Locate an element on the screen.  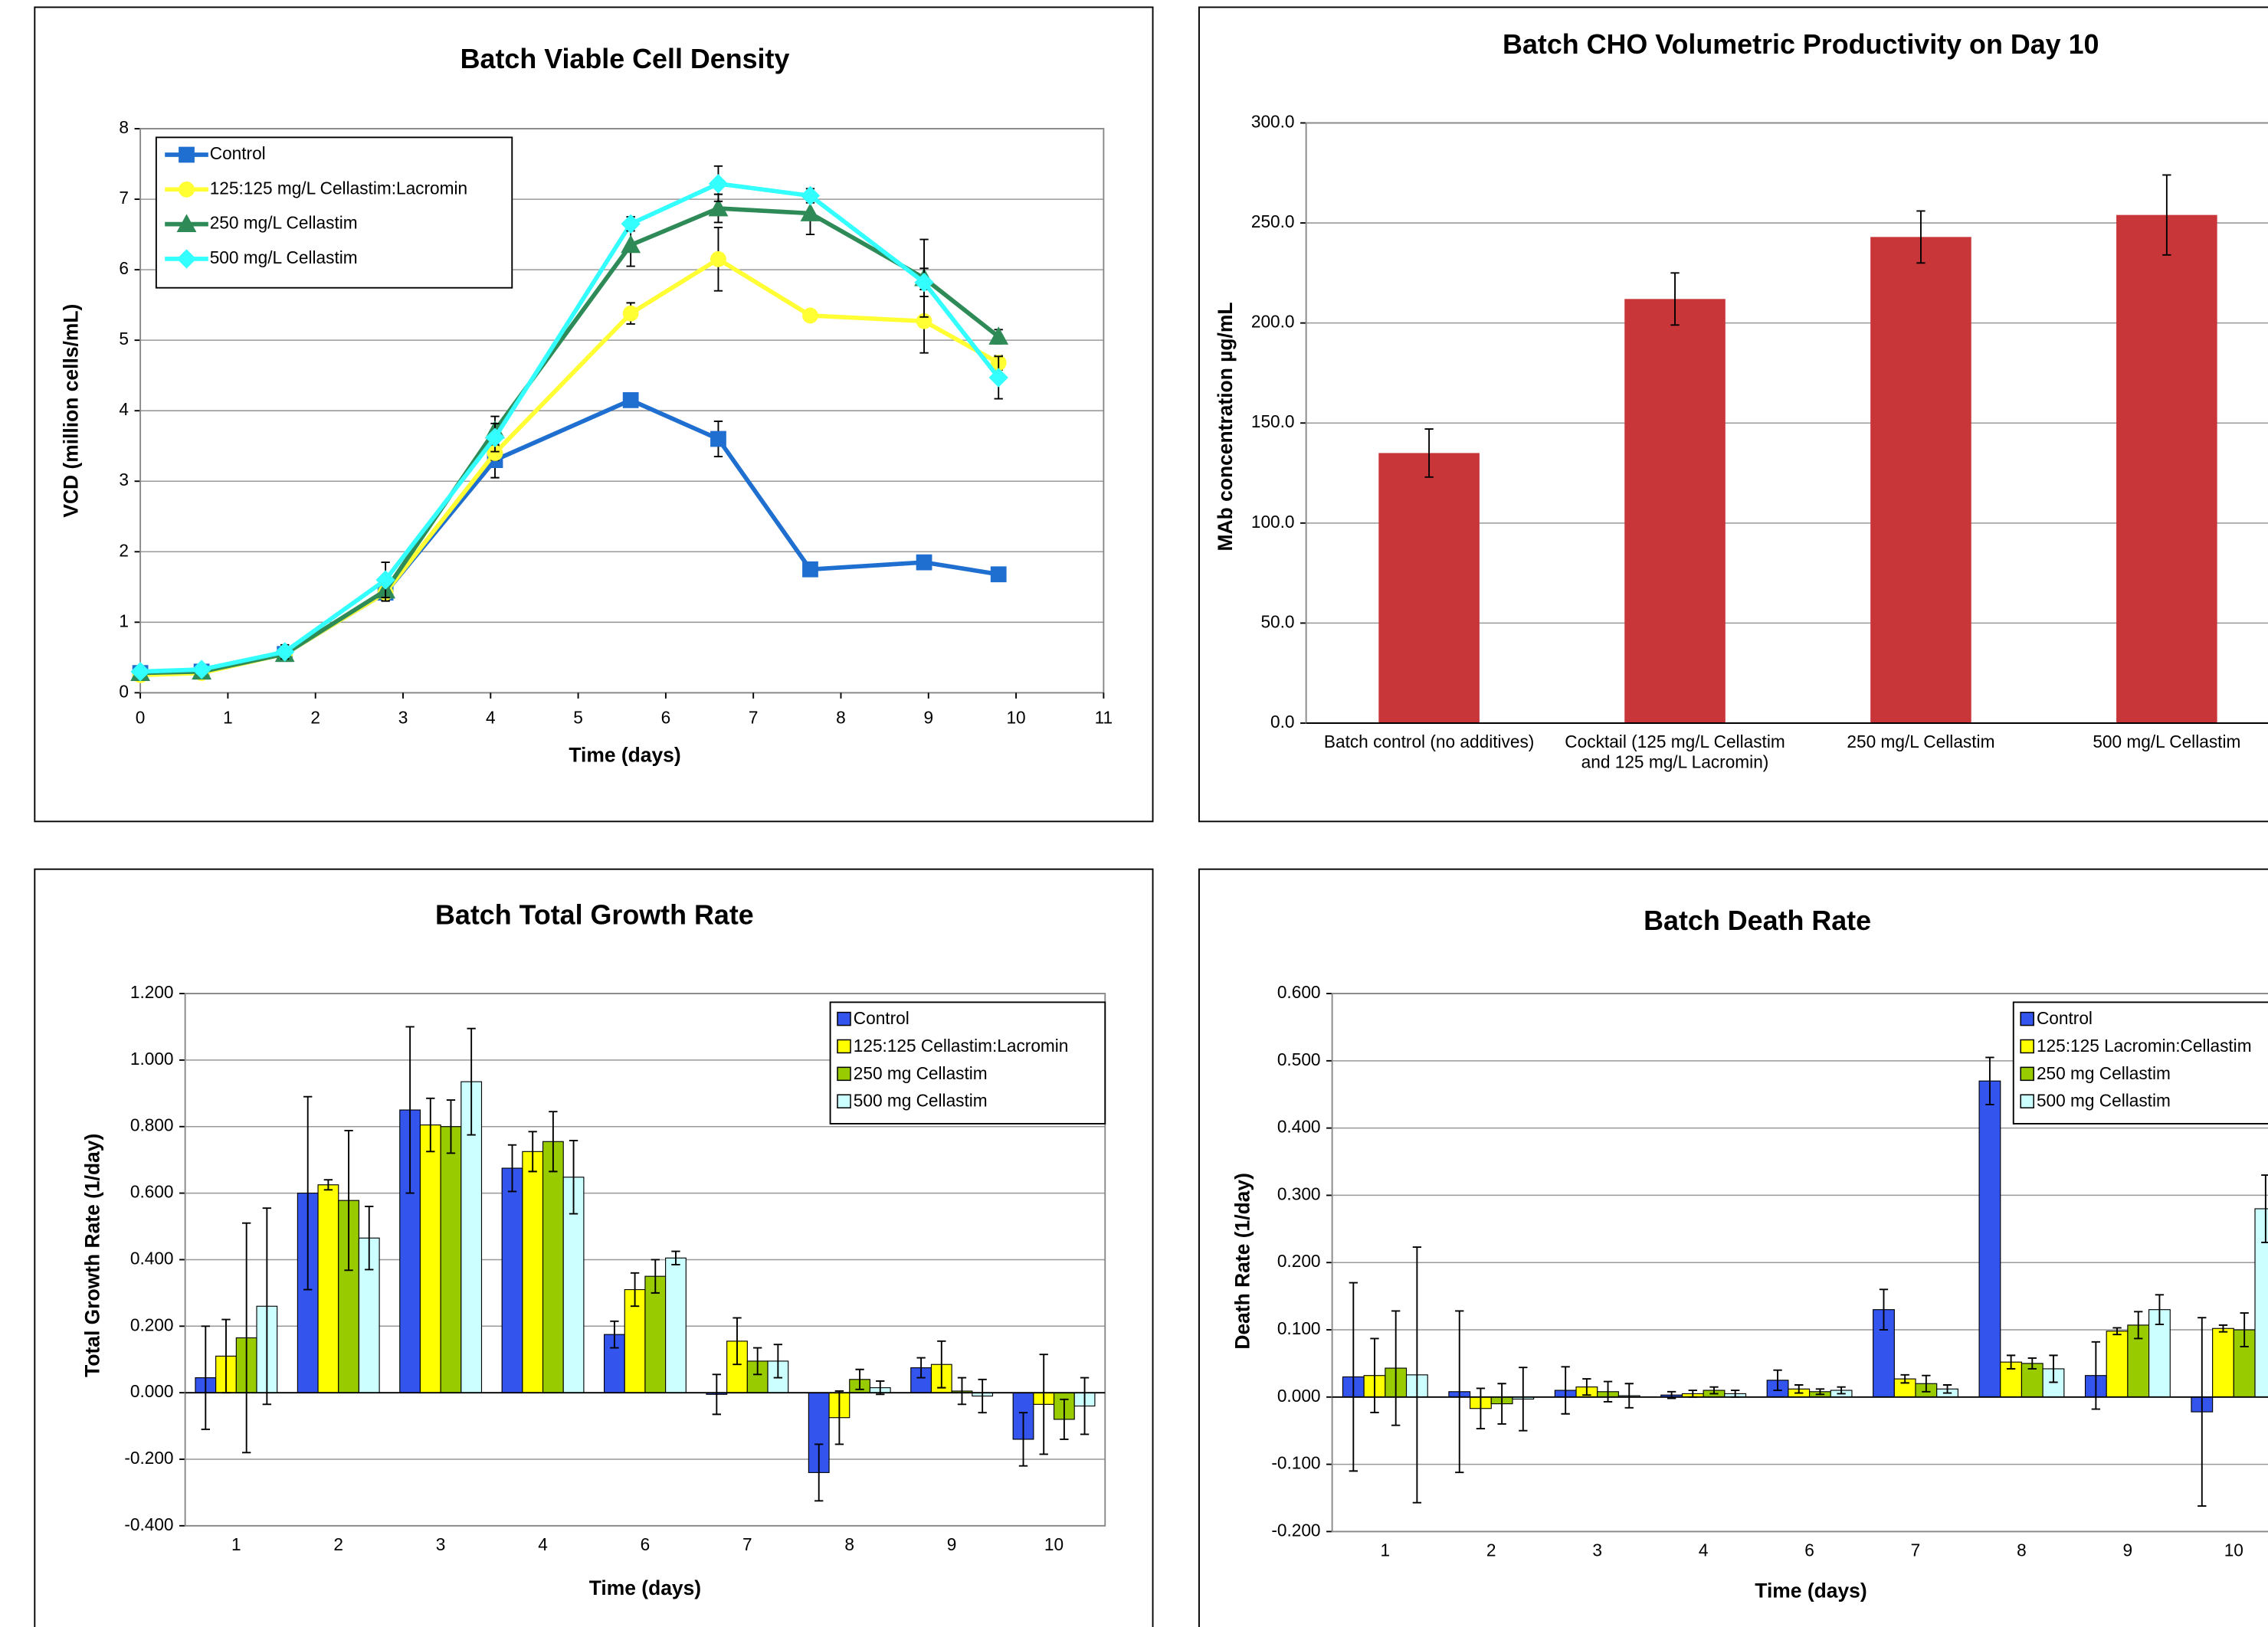
y-tick-label: 0.000 is located at coordinates (1299, 1396).